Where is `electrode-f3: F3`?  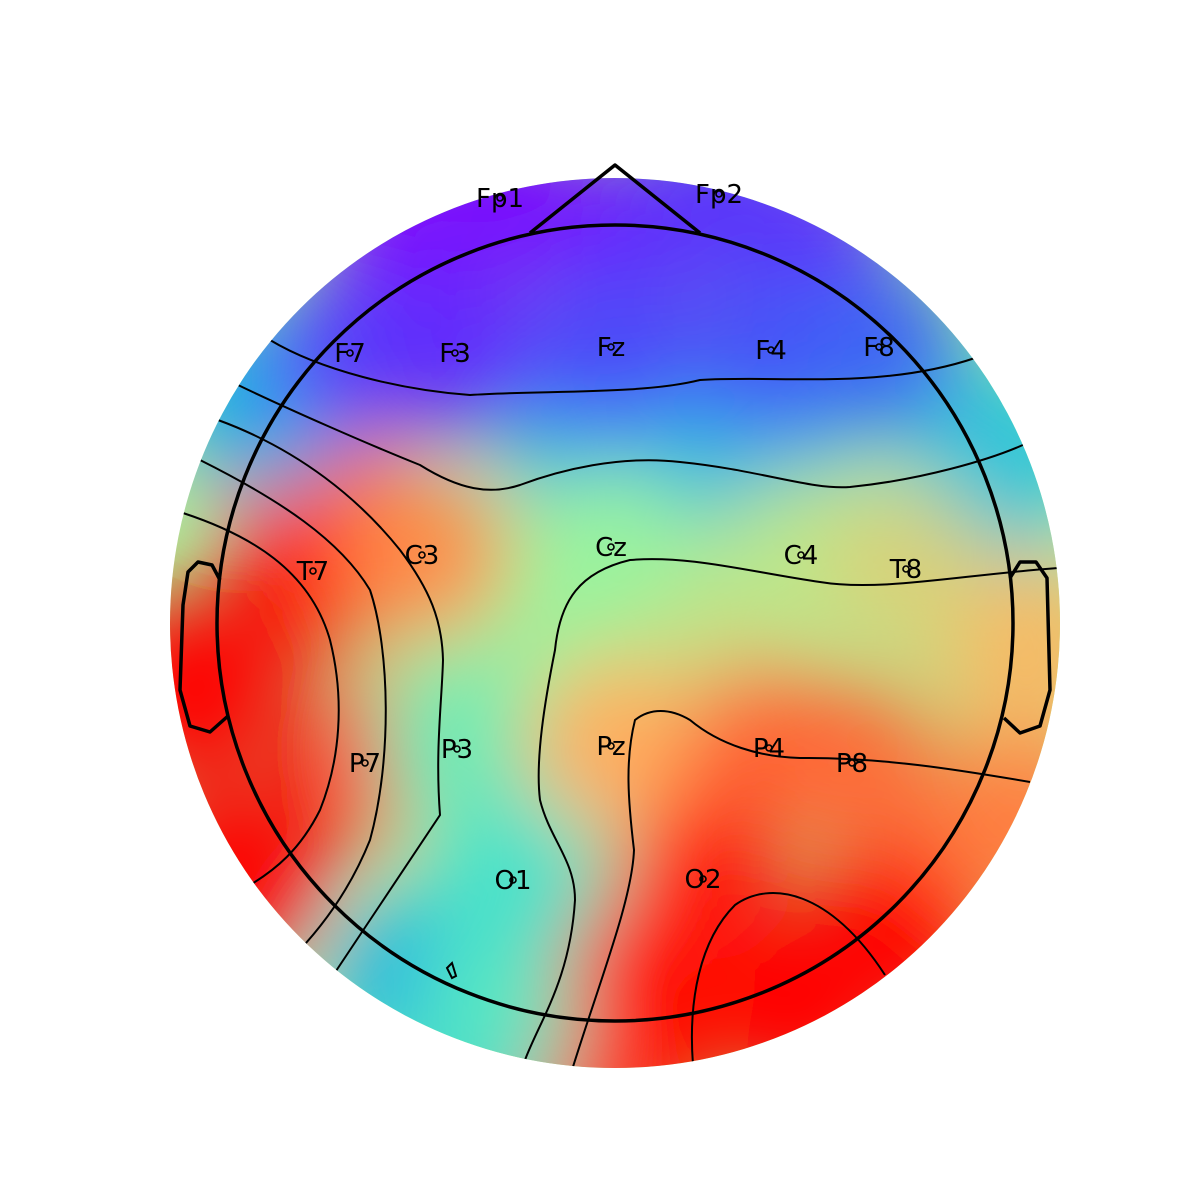 electrode-f3: F3 is located at coordinates (455, 354).